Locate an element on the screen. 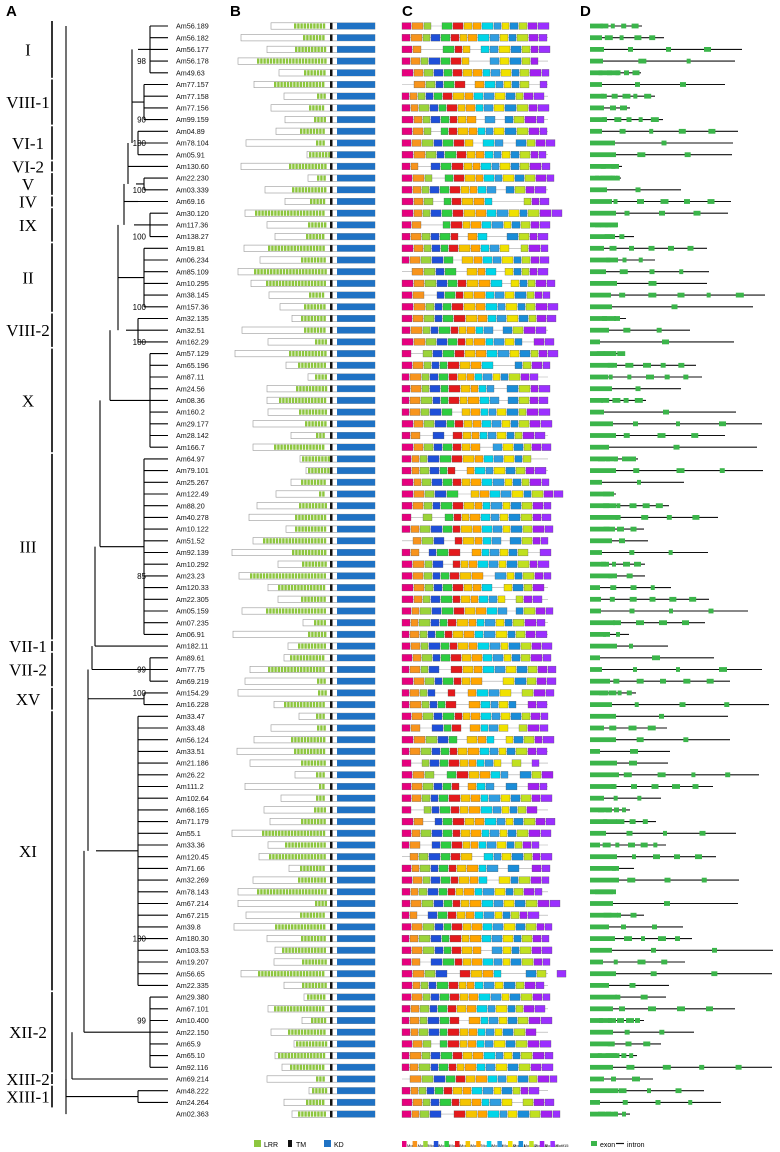 The width and height of the screenshot is (780, 1152). legend-tm-label: TM is located at coordinates (301, 1145).